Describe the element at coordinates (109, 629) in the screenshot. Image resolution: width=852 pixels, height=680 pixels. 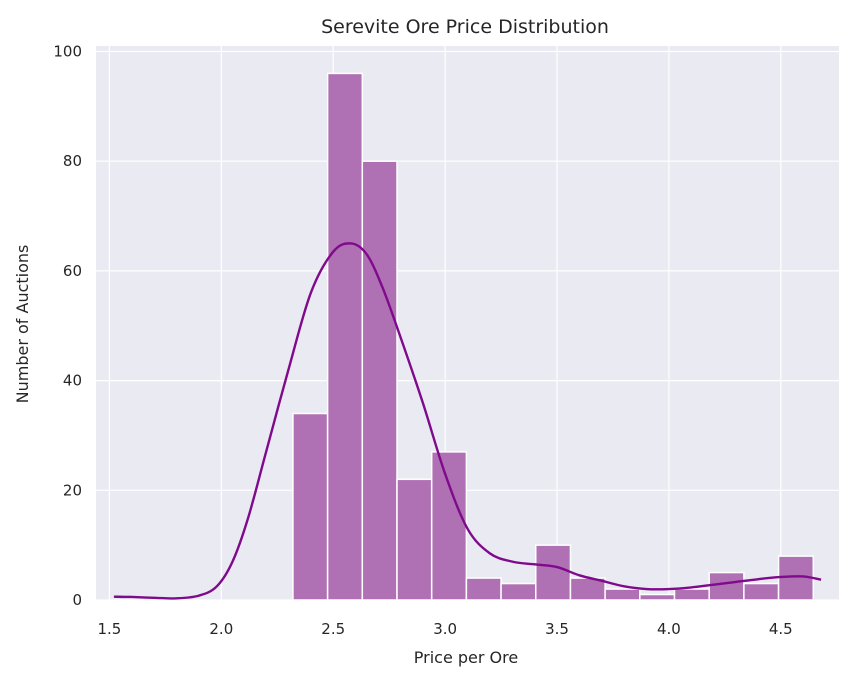
I see `x-tick-label: 1.5` at that location.